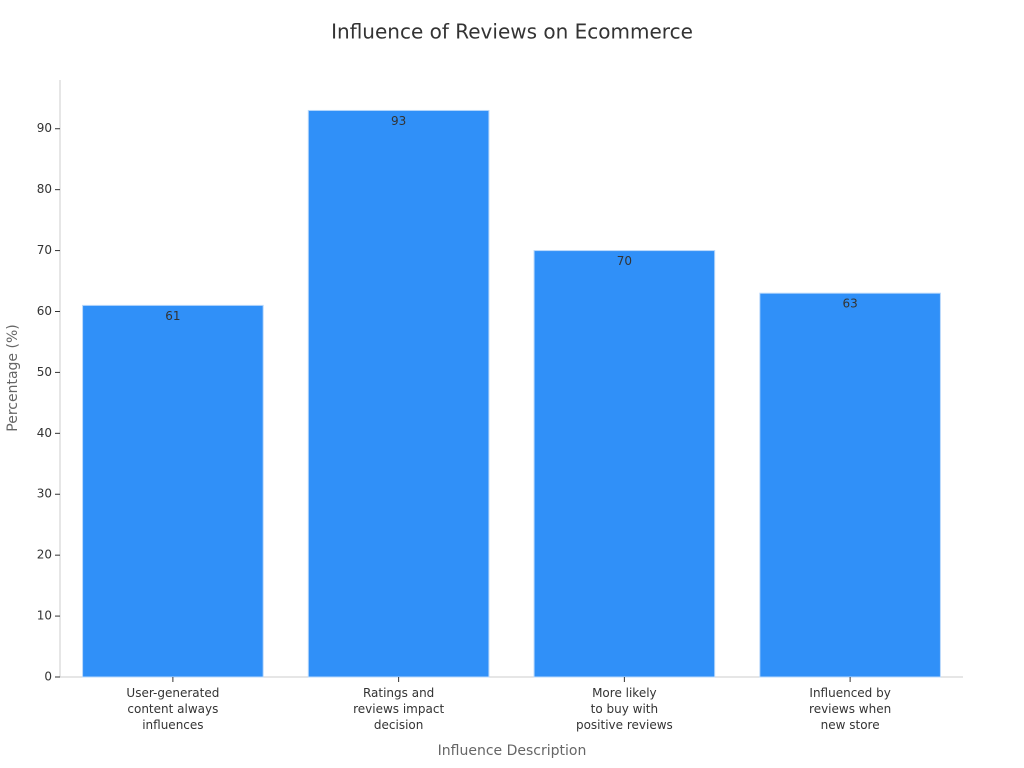  What do you see at coordinates (44, 311) in the screenshot?
I see `y-tick-label: 60` at bounding box center [44, 311].